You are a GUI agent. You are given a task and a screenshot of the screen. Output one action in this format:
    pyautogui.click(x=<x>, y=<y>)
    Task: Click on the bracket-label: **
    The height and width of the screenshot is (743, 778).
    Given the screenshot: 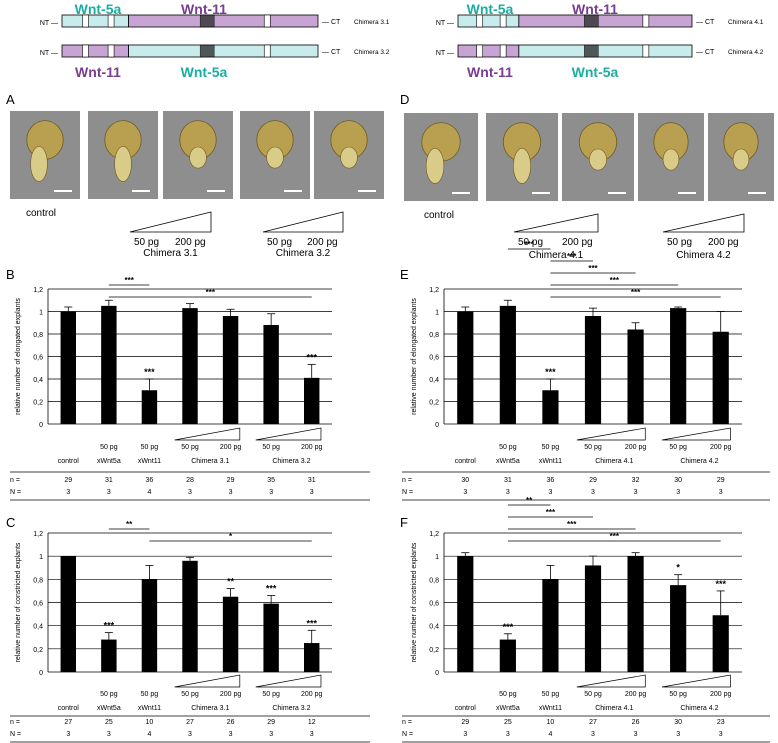 What is the action you would take?
    pyautogui.click(x=129, y=524)
    